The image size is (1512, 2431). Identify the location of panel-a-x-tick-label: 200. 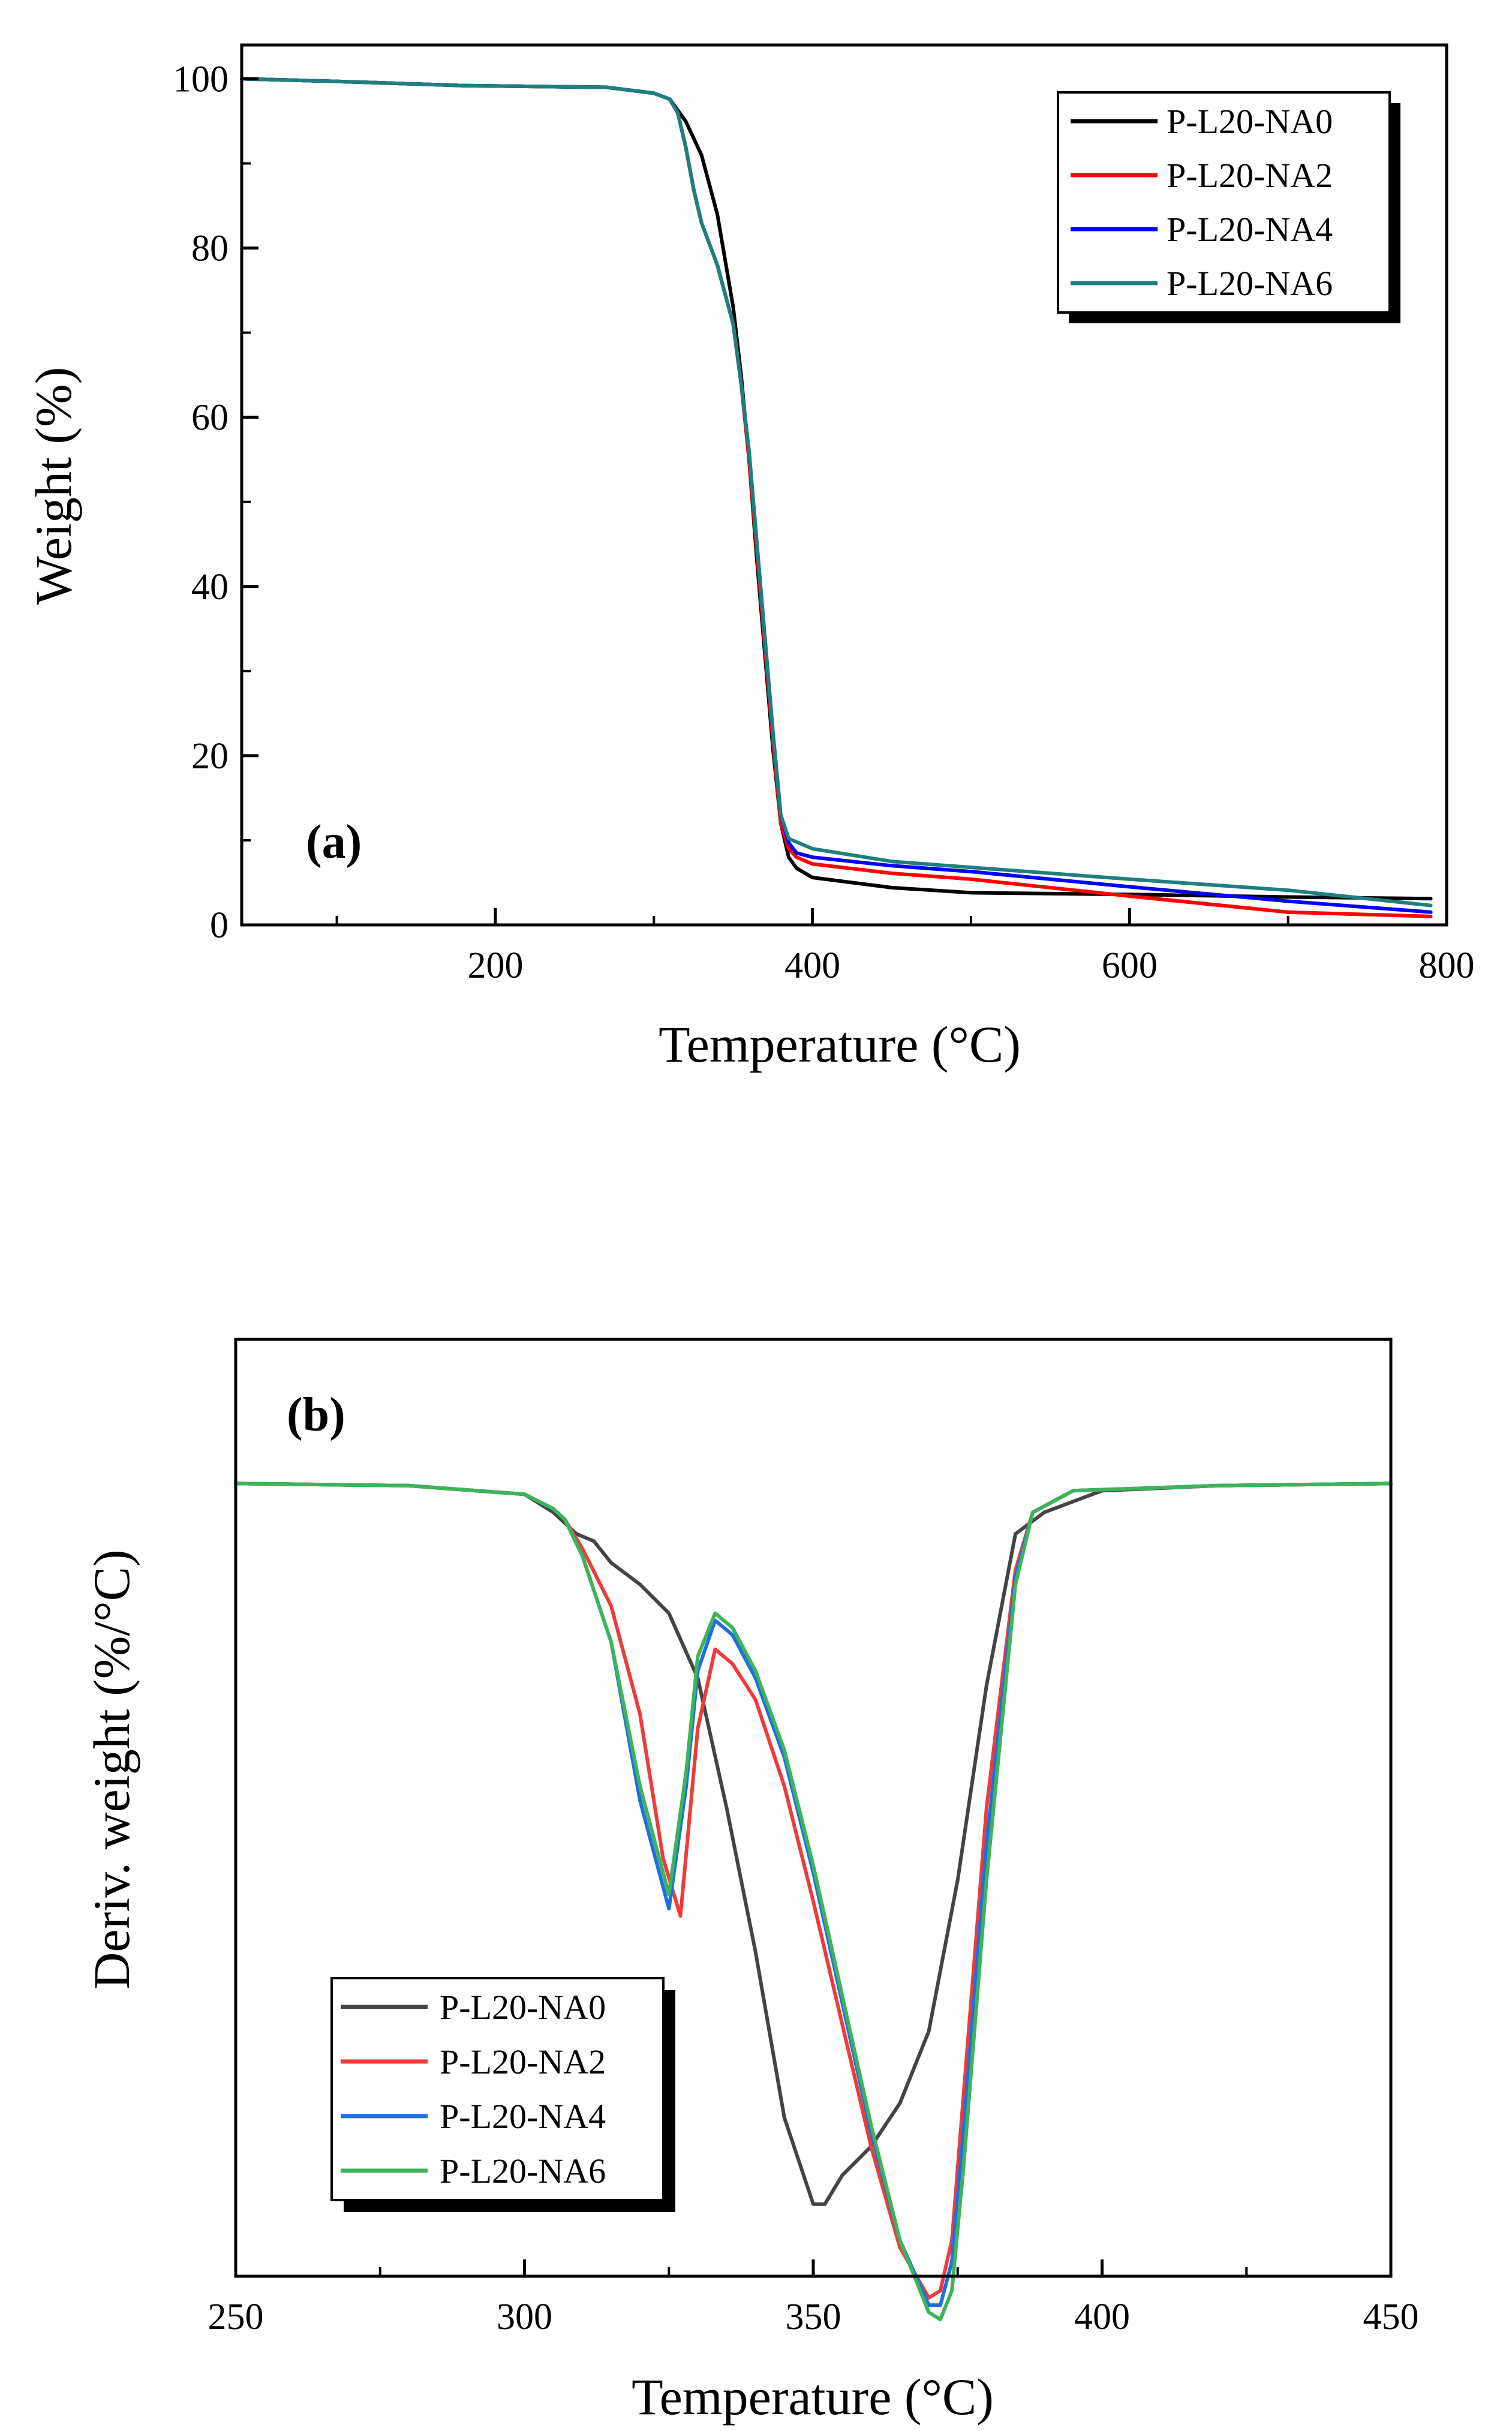
(495, 965).